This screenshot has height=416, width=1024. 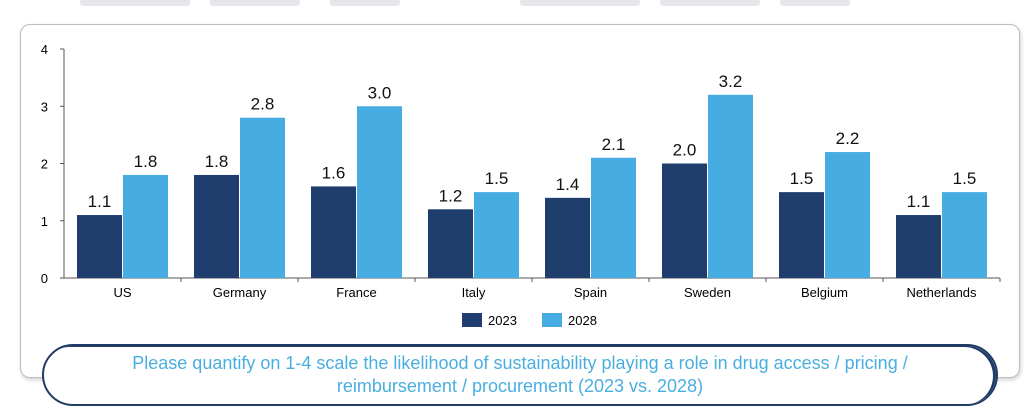 What do you see at coordinates (568, 184) in the screenshot?
I see `value-label-spain-2023: 1.4` at bounding box center [568, 184].